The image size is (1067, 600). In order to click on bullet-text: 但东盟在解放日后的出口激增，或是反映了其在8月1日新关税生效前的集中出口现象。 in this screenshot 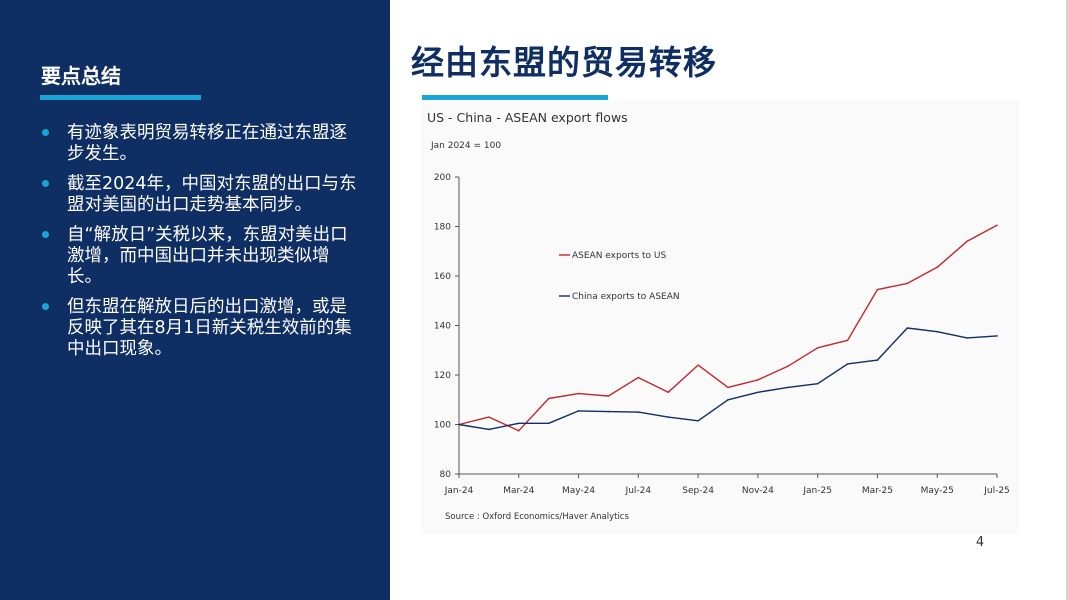, I will do `click(209, 328)`.